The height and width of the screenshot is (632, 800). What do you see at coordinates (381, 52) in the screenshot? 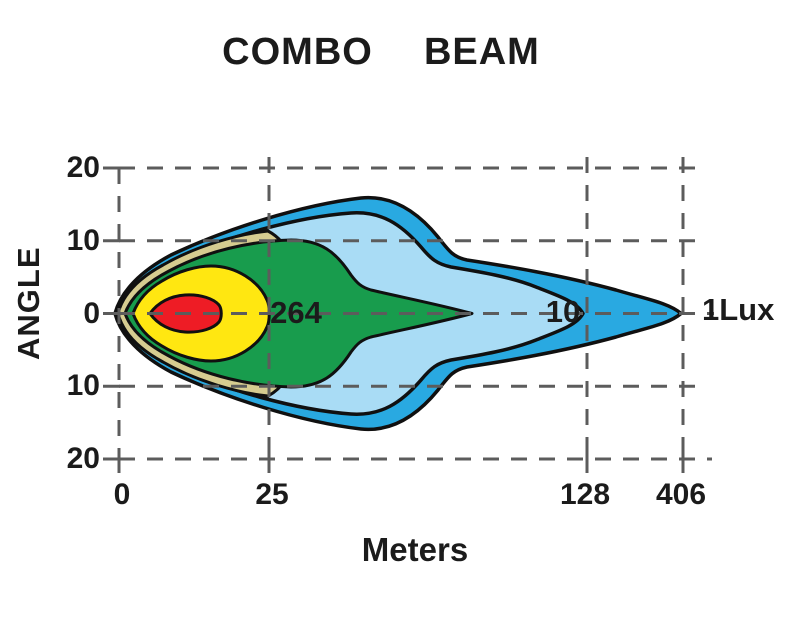
I see `chart-title: COMBO BEAM` at bounding box center [381, 52].